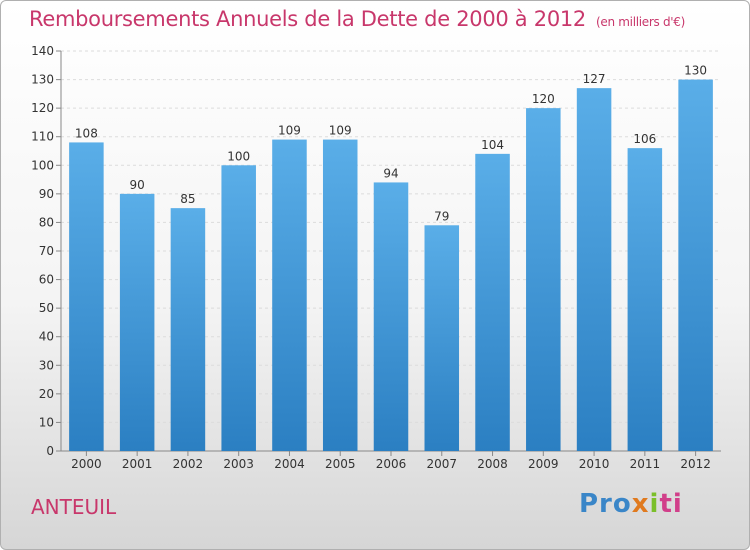 The height and width of the screenshot is (550, 750). Describe the element at coordinates (594, 79) in the screenshot. I see `value-label-2010: 127` at that location.